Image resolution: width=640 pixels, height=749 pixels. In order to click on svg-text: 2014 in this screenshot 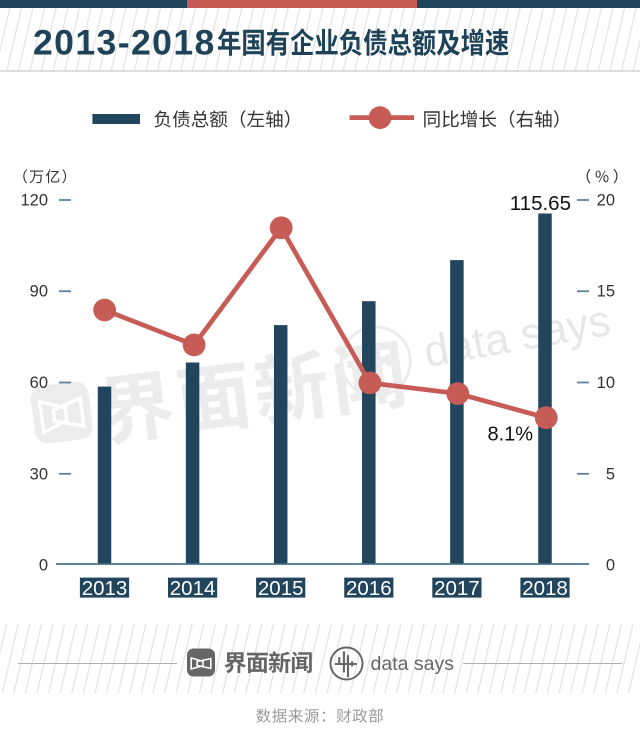, I will do `click(193, 588)`.